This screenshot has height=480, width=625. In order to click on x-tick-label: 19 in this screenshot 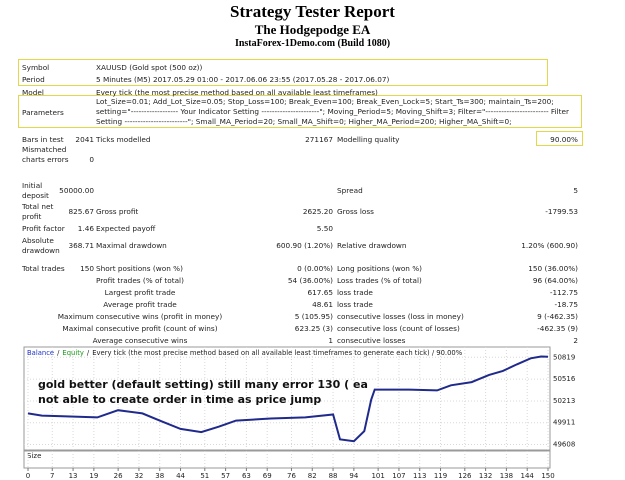, I will do `click(93, 476)`.